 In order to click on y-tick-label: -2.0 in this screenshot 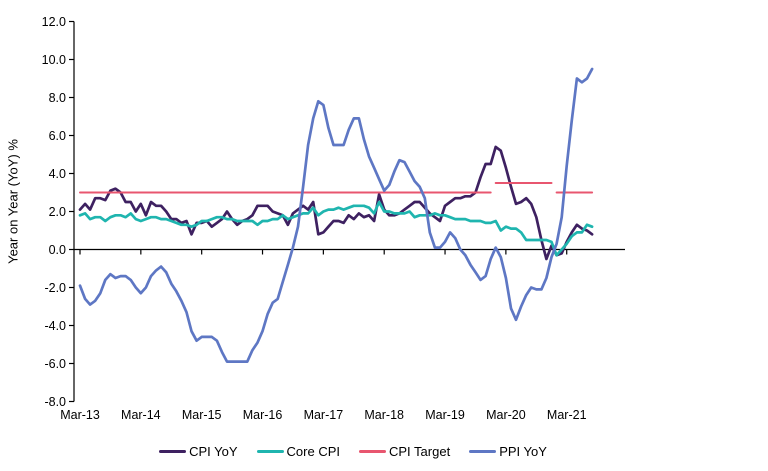, I will do `click(55, 288)`.